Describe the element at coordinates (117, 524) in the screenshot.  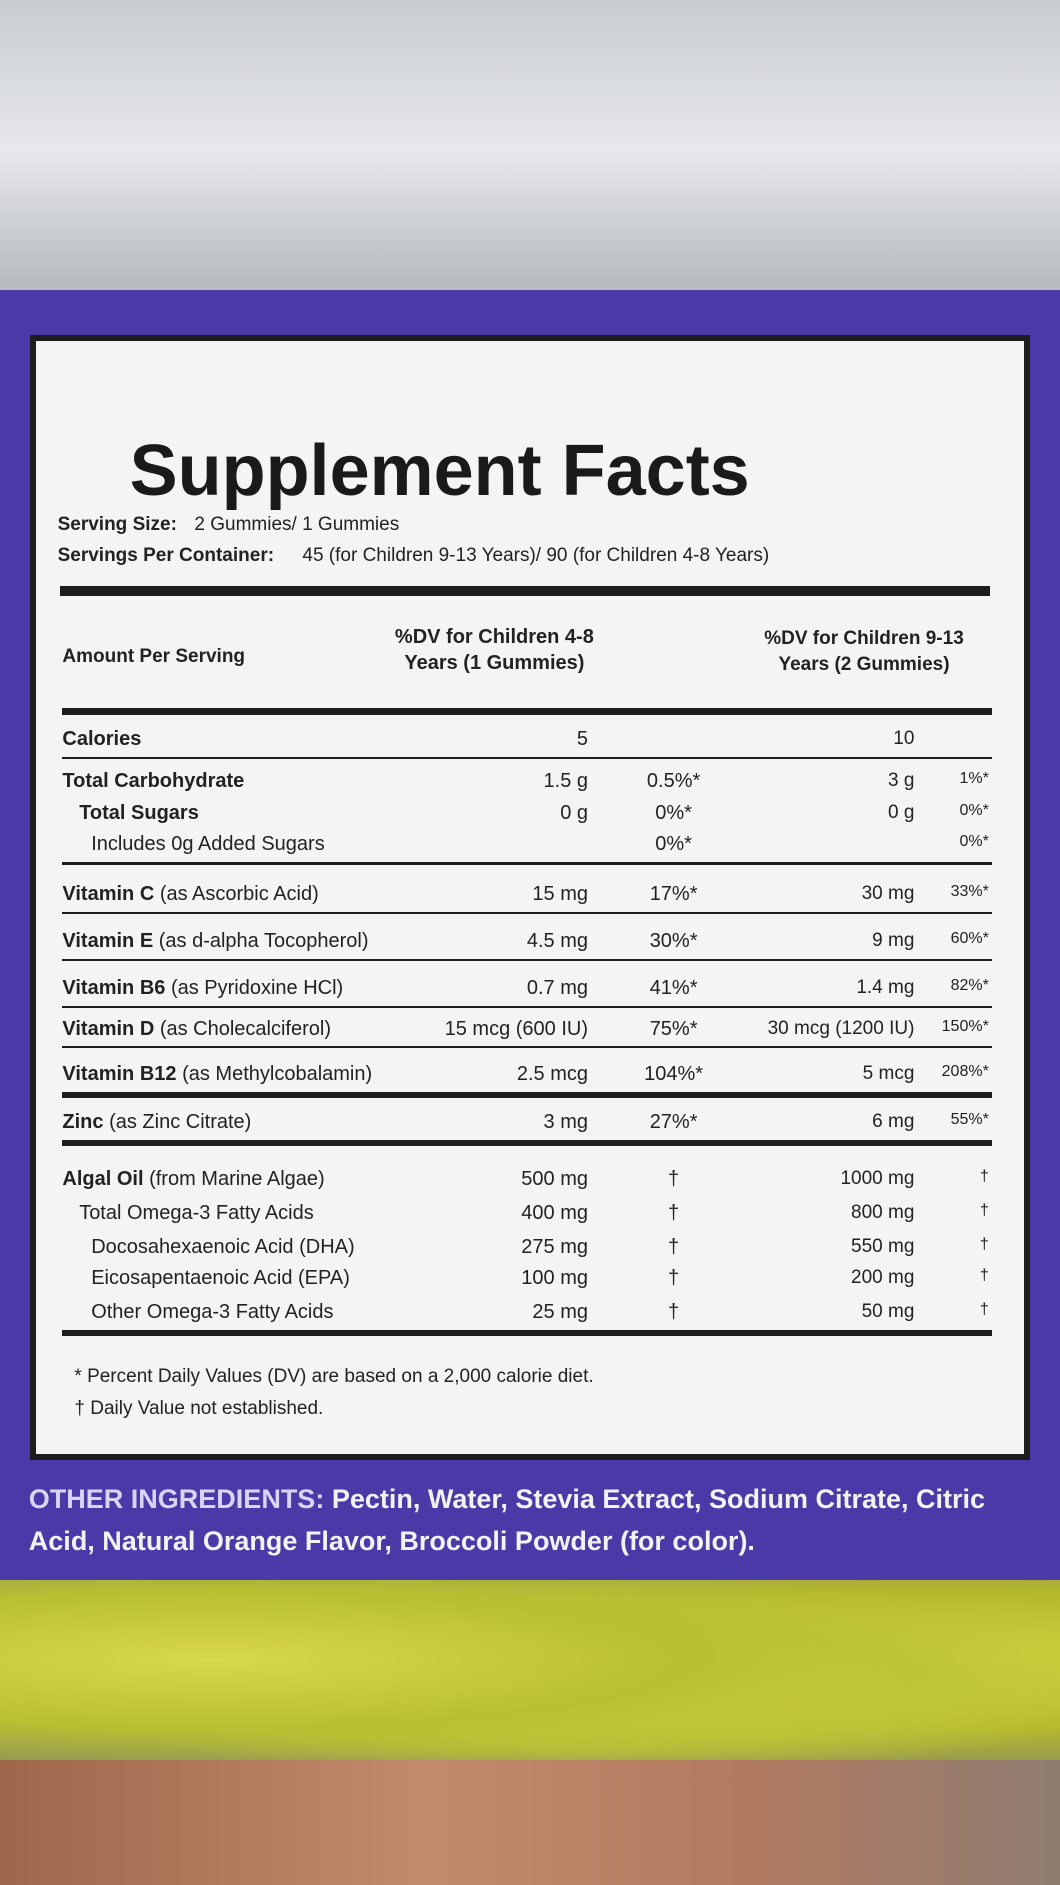
I see `serving-label: Serving Size:` at that location.